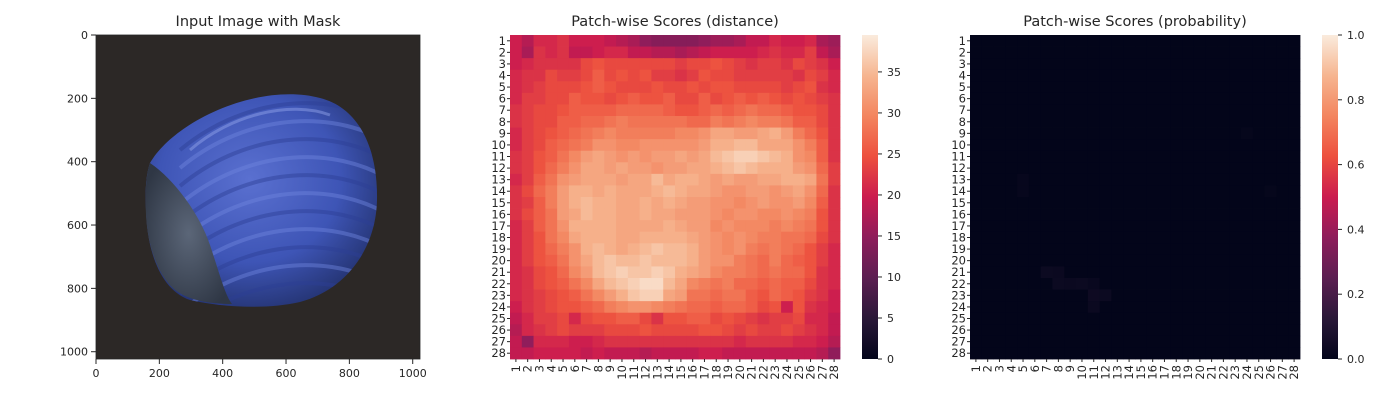 This screenshot has width=1400, height=400. I want to click on col-tick-label: 12, so click(646, 372).